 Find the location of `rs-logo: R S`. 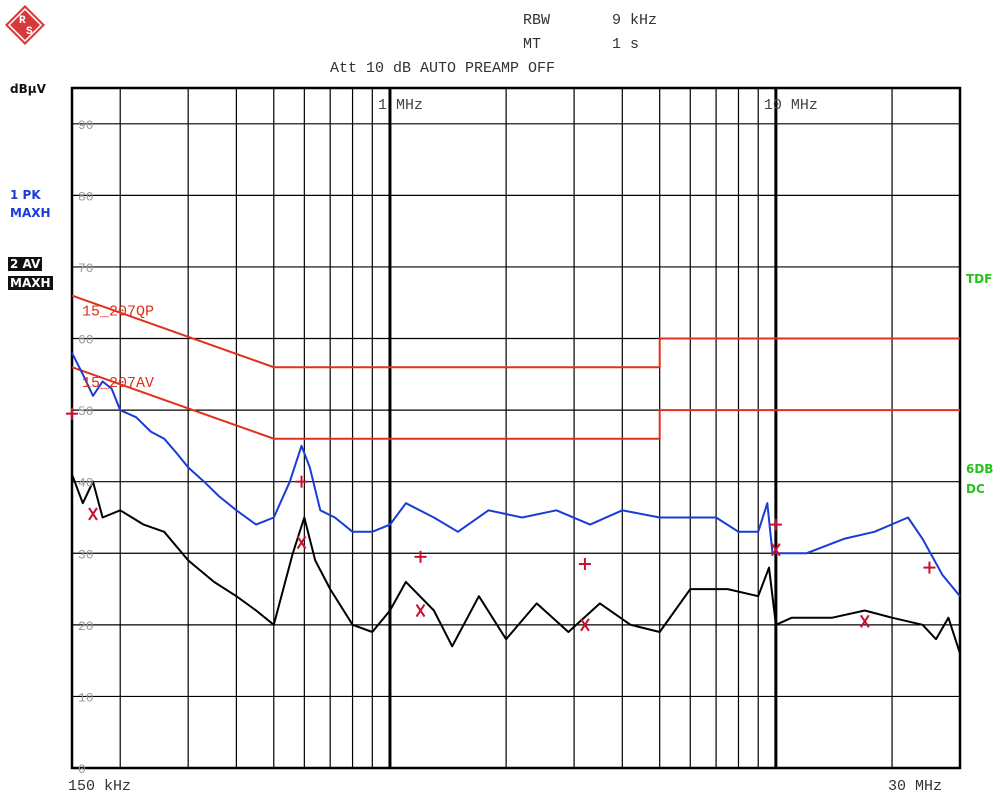

rs-logo: R S is located at coordinates (25, 25).